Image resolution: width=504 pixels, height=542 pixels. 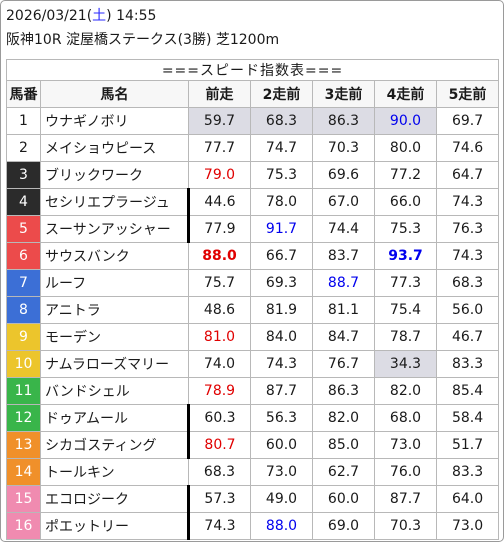 What do you see at coordinates (253, 364) in the screenshot?
I see `table-row: 10 ナムラローズマリー 74.0 74.3 76.7 34.3 83.3` at bounding box center [253, 364].